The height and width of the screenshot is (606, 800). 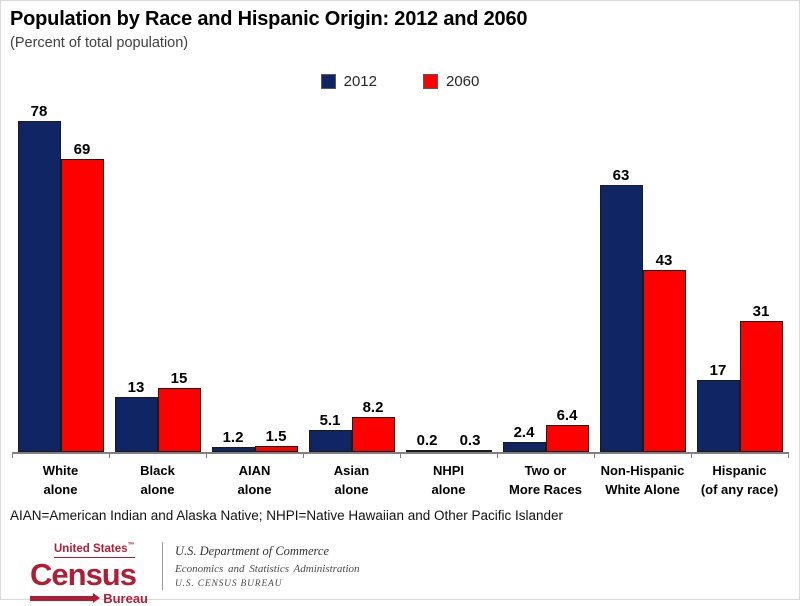 What do you see at coordinates (229, 584) in the screenshot?
I see `census-bureau-line: U.S. CENSUS BUREAU` at bounding box center [229, 584].